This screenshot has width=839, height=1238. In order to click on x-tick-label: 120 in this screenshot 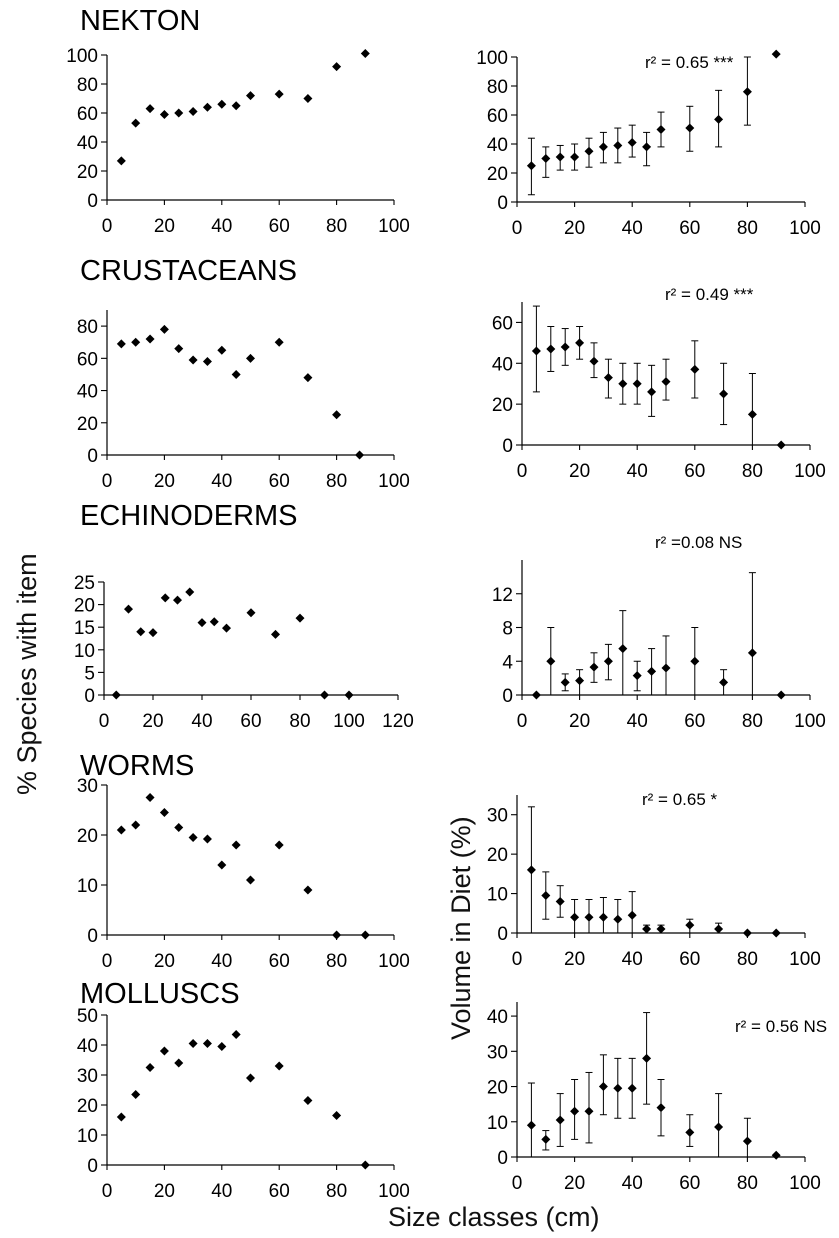, I will do `click(398, 721)`.